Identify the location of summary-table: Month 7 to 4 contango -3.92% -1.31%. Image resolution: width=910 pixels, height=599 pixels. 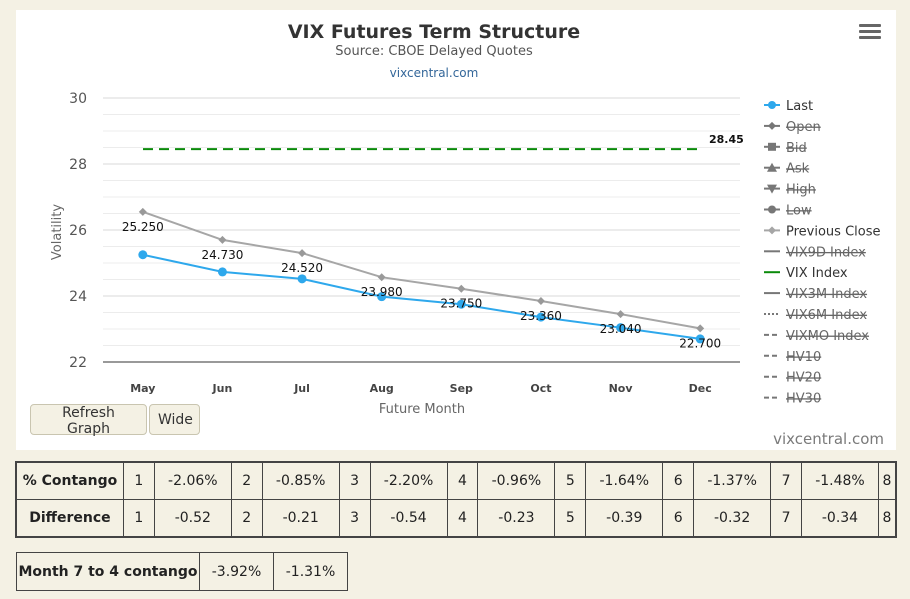
(182, 571).